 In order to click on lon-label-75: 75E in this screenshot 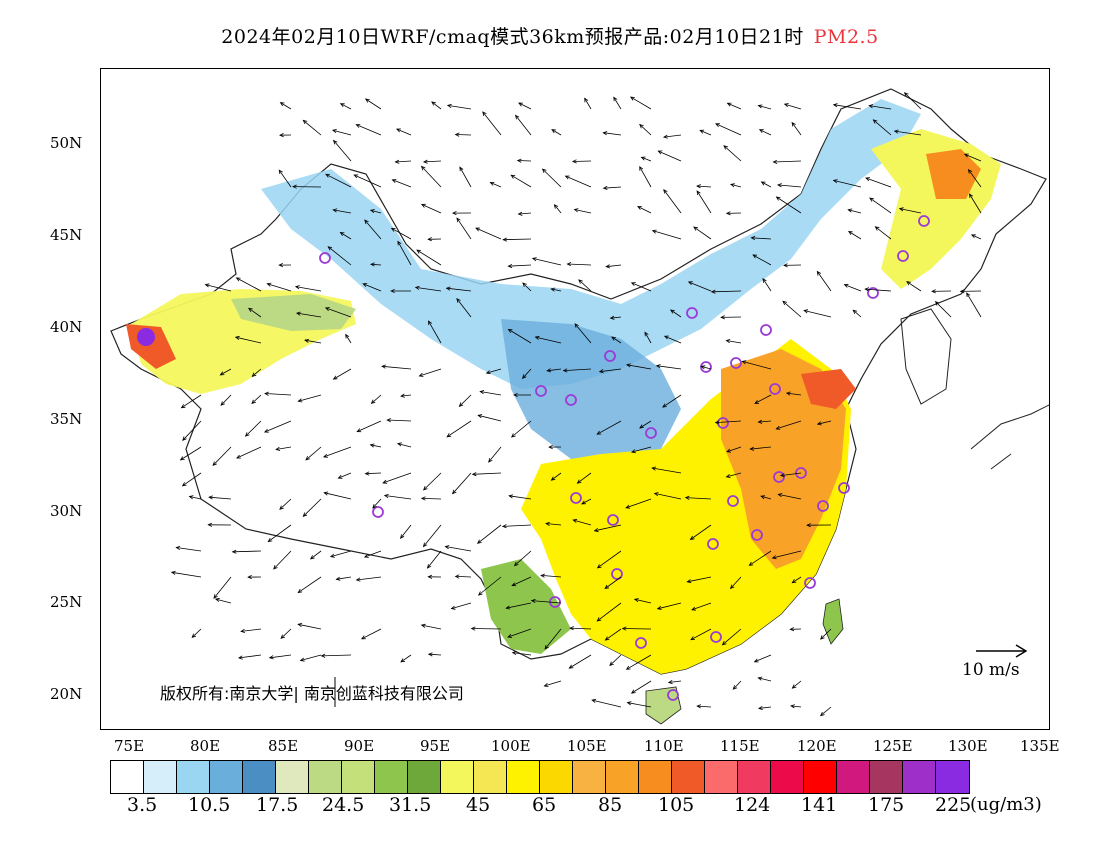, I will do `click(129, 746)`.